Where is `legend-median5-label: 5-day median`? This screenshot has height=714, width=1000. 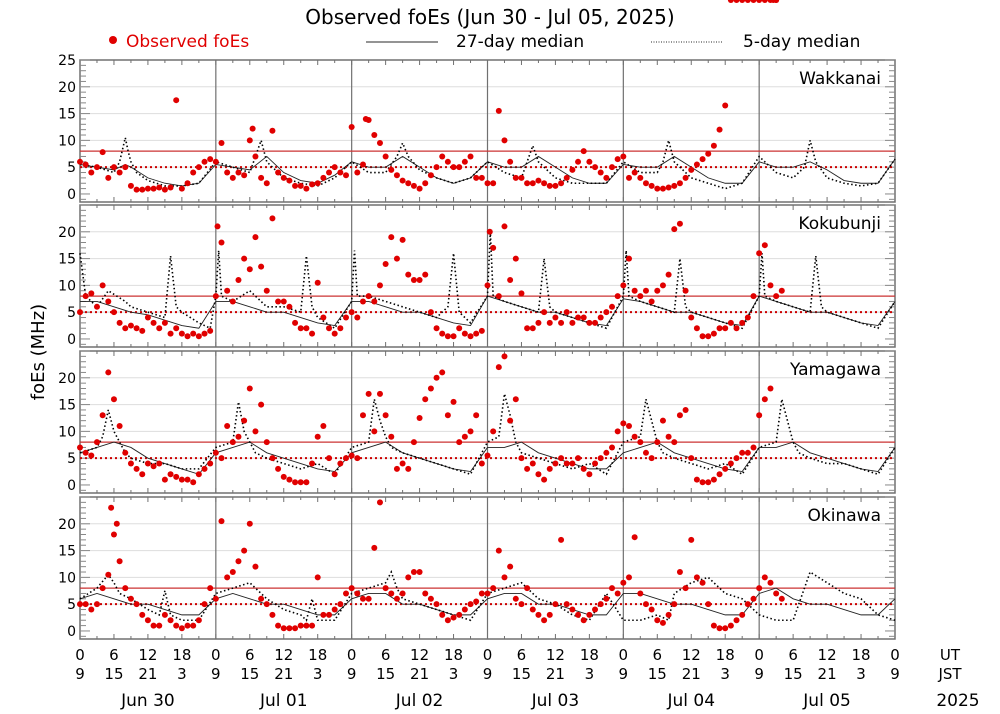
legend-median5-label: 5-day median is located at coordinates (801, 42).